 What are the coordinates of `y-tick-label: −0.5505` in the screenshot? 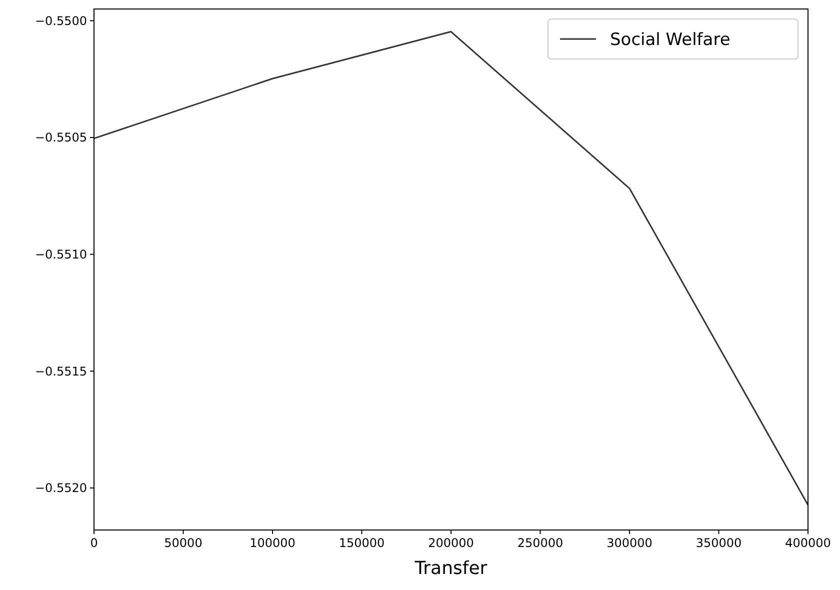 It's located at (60, 137).